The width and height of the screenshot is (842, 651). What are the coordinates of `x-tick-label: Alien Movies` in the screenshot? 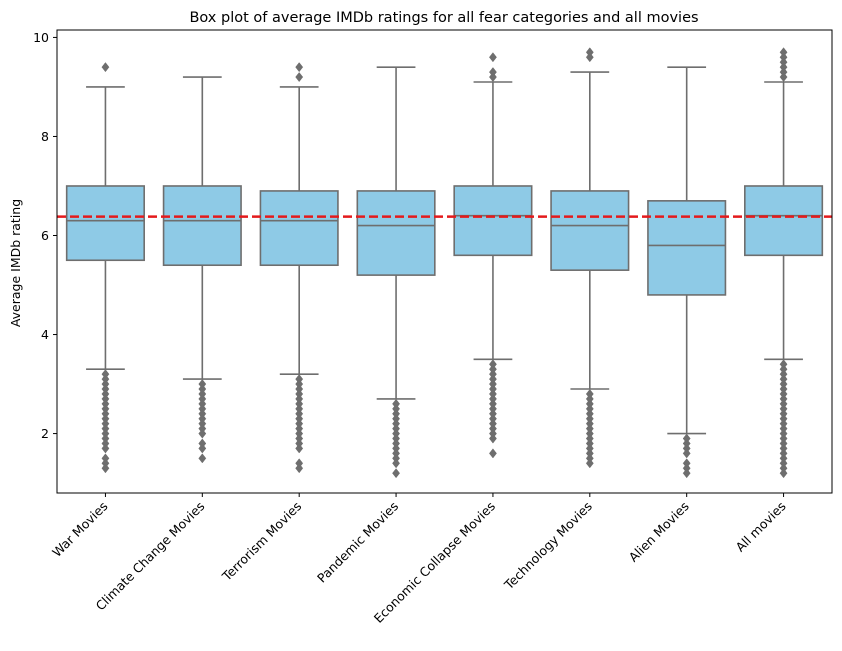 It's located at (659, 532).